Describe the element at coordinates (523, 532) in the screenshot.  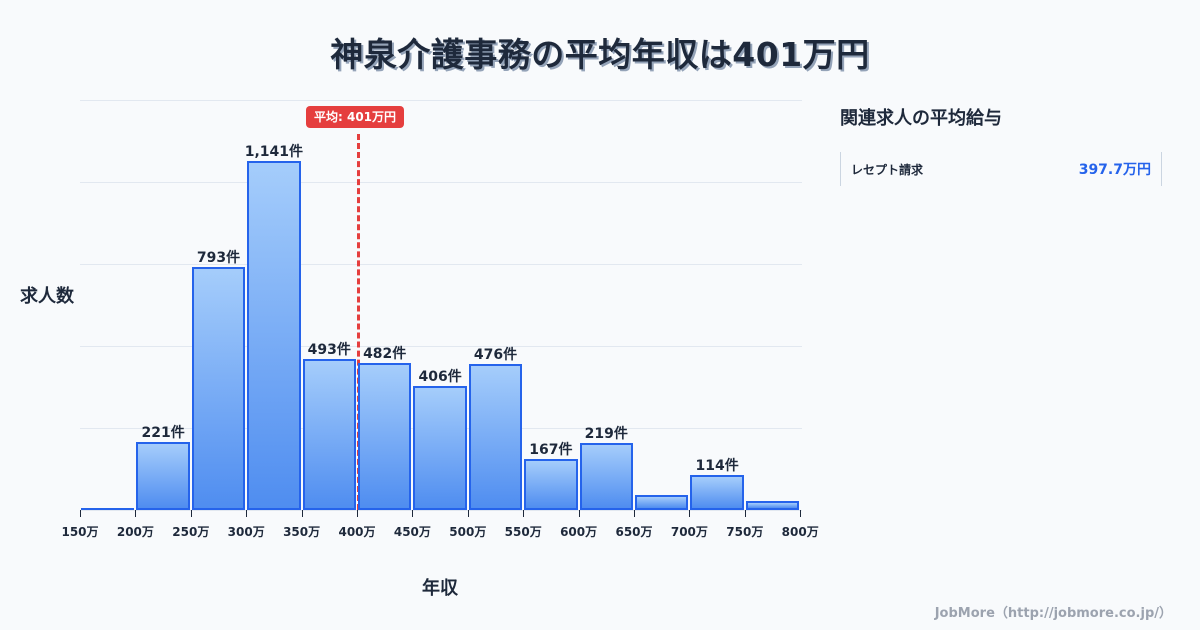
I see `x-tick-label: 550万` at that location.